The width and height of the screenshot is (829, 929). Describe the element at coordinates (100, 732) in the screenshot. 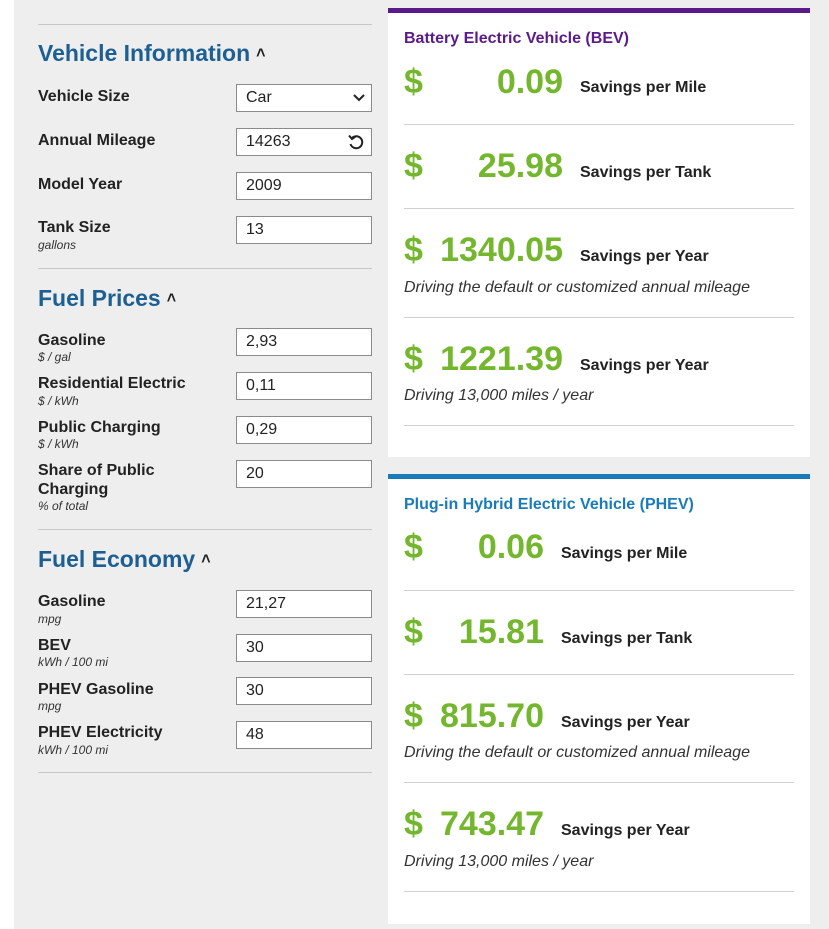

I see `phev-electricity-label: PHEV Electricity` at that location.